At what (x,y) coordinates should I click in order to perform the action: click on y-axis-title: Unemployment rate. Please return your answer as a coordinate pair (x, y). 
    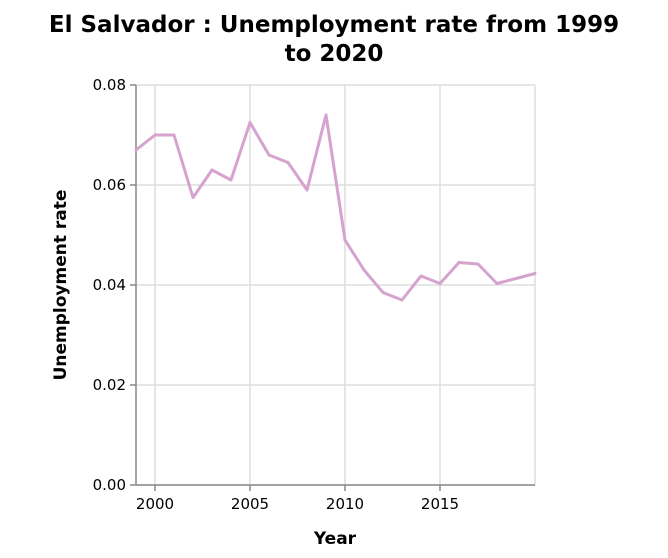
    Looking at the image, I should click on (61, 285).